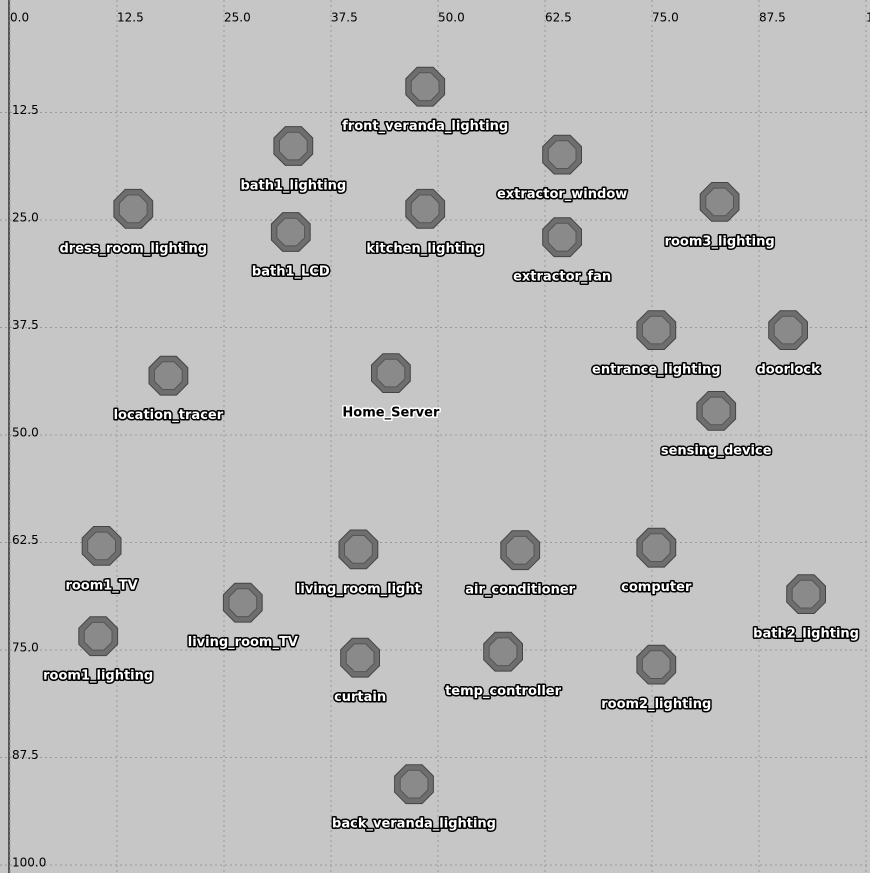 This screenshot has height=873, width=870. Describe the element at coordinates (358, 589) in the screenshot. I see `node-label: living_room_light` at that location.